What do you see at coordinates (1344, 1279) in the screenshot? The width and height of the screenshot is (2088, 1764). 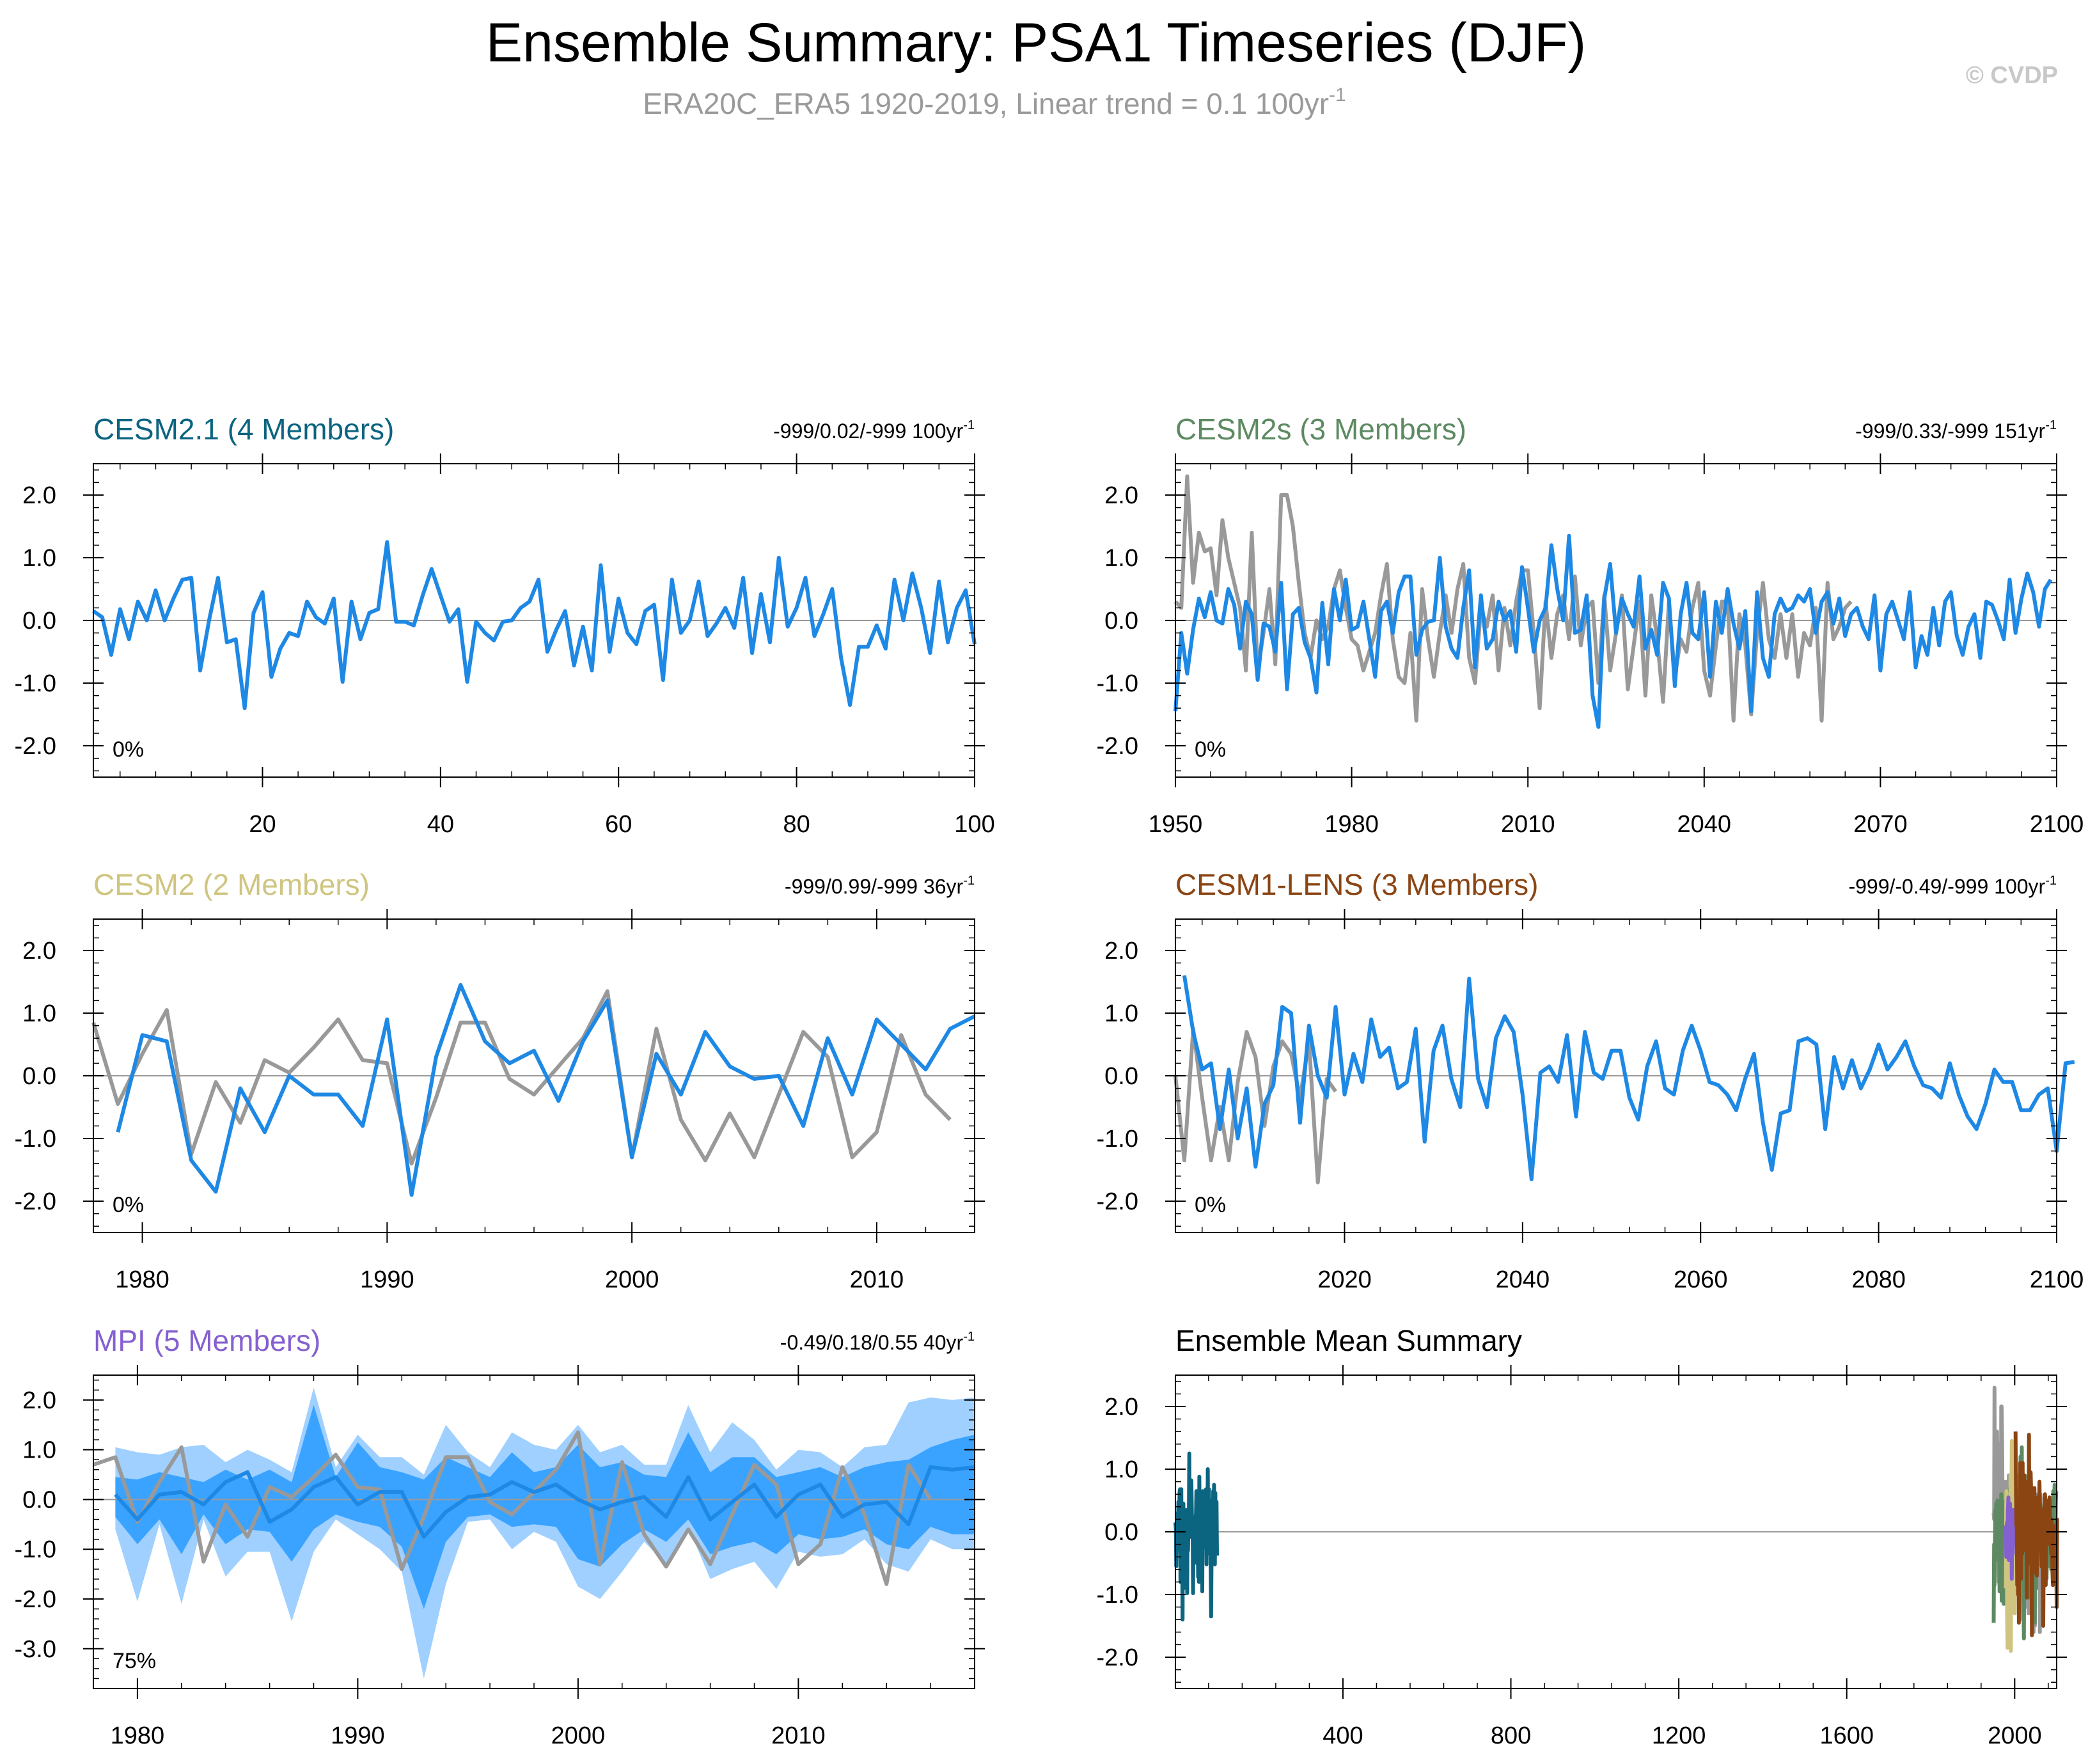 I see `x-tick-label: 2020` at bounding box center [1344, 1279].